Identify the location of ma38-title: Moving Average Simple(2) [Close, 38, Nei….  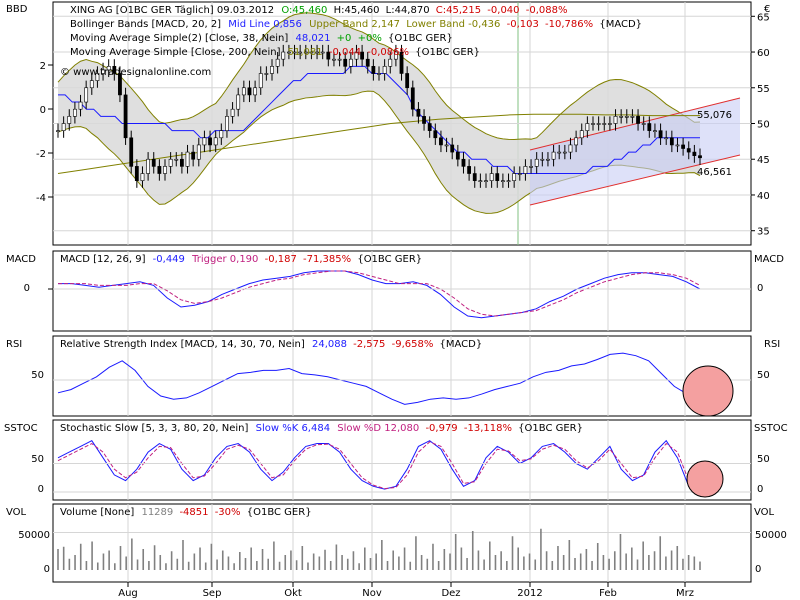
(179, 38).